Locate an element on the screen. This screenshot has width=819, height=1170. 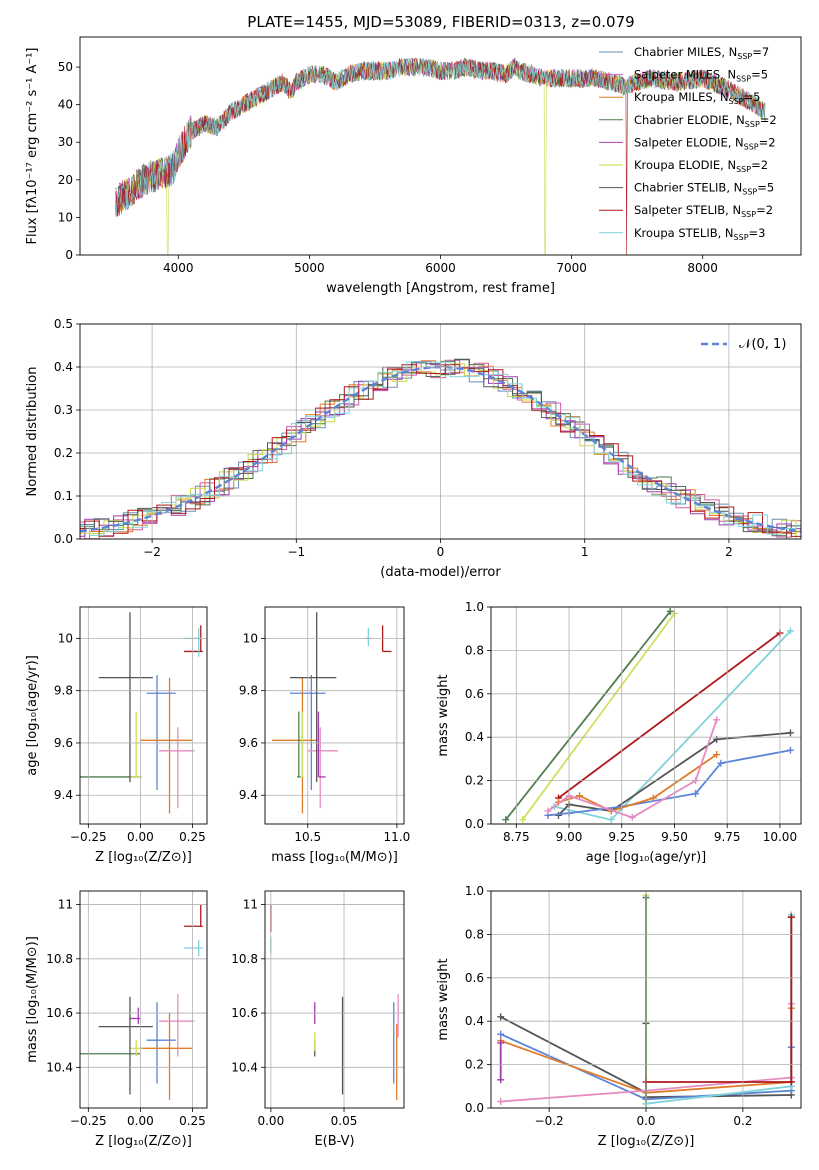
y-axis-label: mass weight is located at coordinates (443, 999).